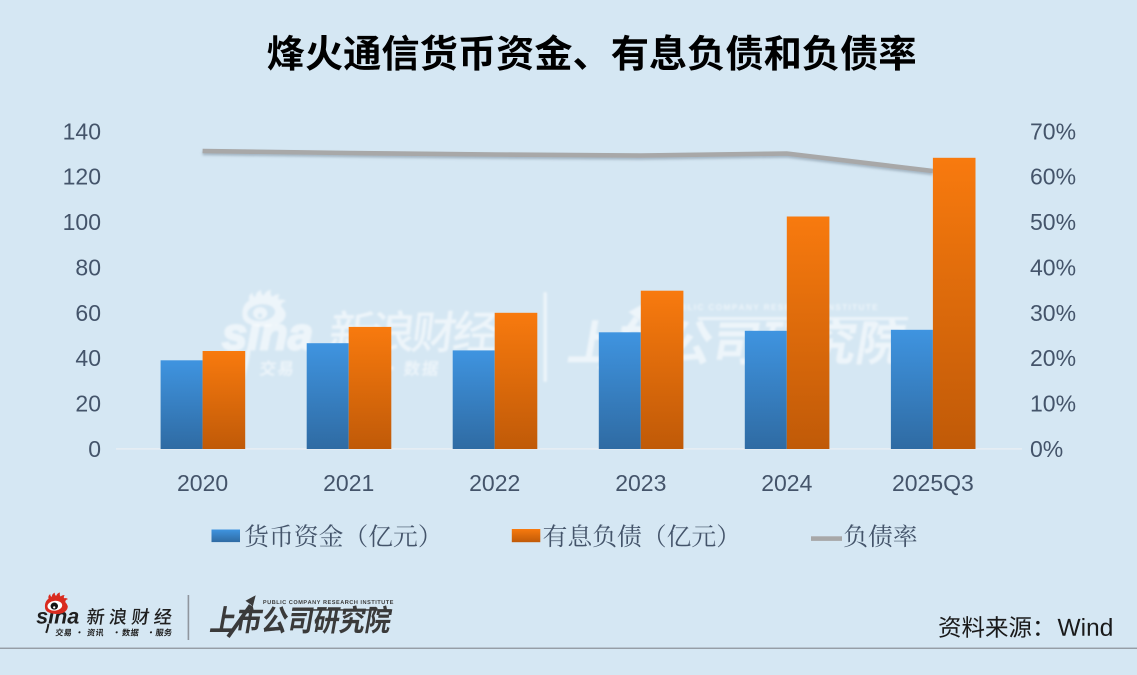 This screenshot has height=675, width=1137. What do you see at coordinates (640, 483) in the screenshot?
I see `svg-text: 2023` at bounding box center [640, 483].